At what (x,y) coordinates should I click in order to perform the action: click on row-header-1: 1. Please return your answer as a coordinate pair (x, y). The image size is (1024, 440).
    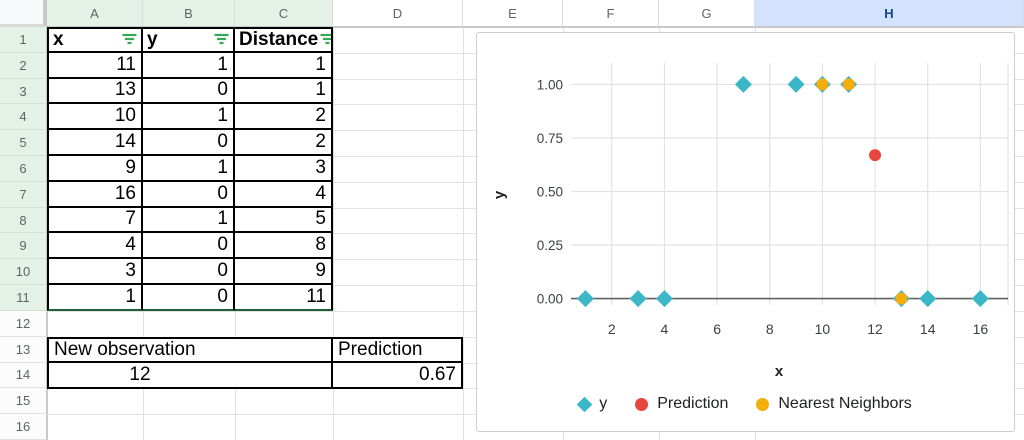
    Looking at the image, I should click on (23, 40).